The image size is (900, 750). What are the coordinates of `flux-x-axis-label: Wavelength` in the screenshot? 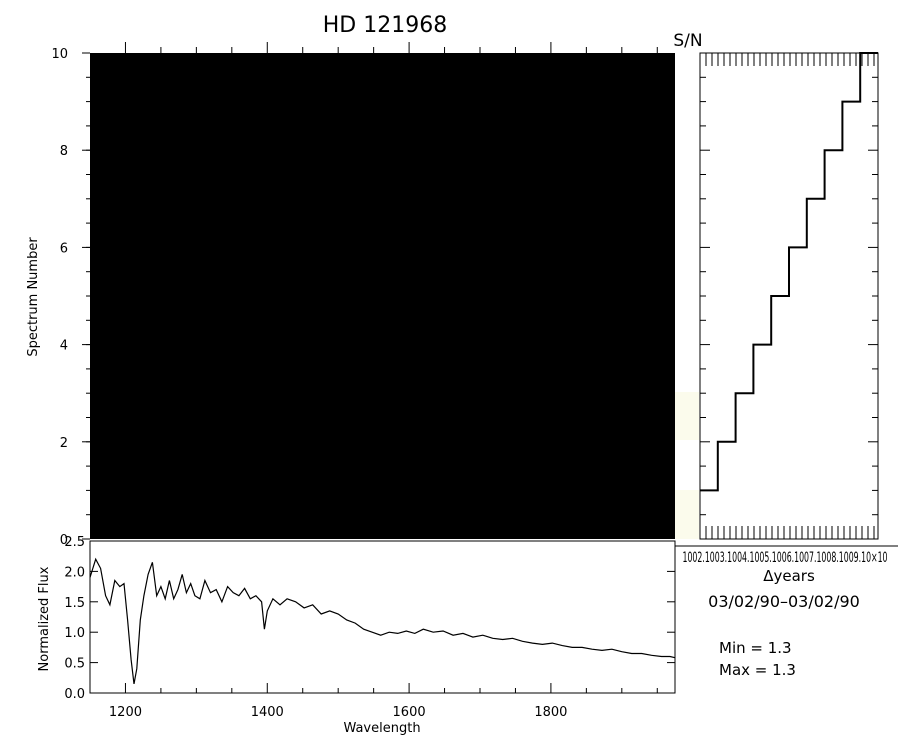 It's located at (381, 728).